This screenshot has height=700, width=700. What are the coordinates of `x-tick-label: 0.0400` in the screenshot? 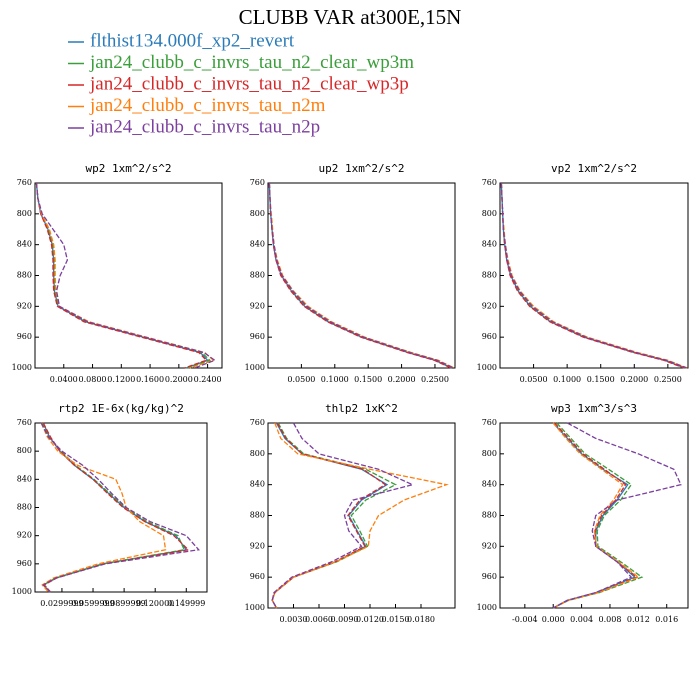 It's located at (64, 379).